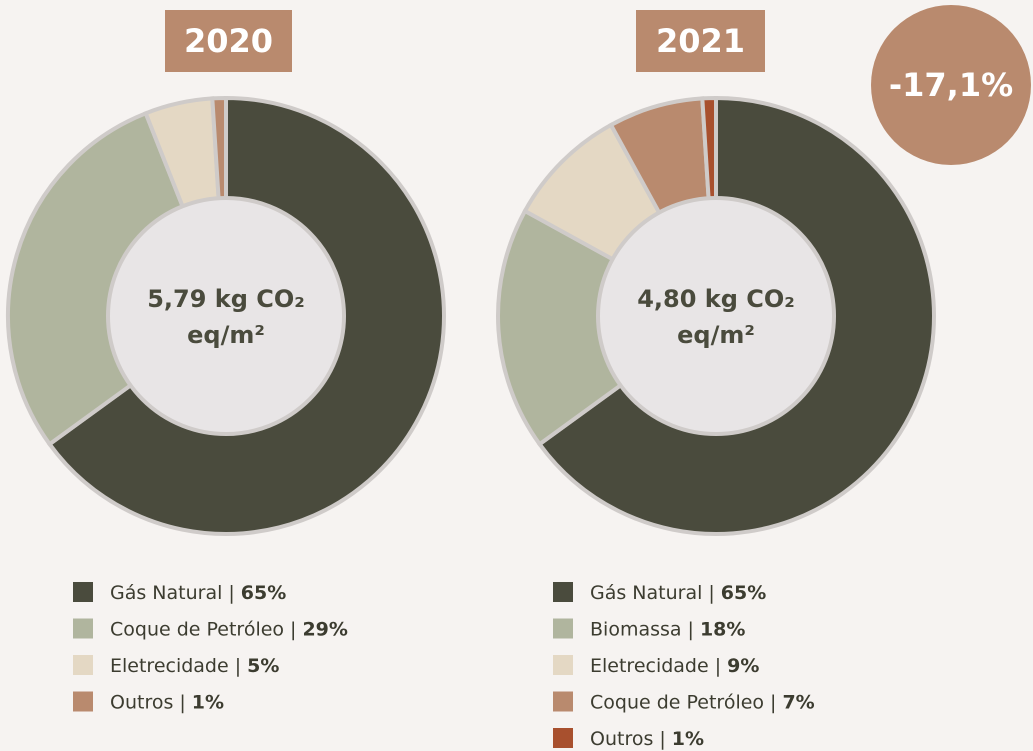 Image resolution: width=1033 pixels, height=751 pixels. I want to click on legend-label: Biomassa | 18%, so click(667, 629).